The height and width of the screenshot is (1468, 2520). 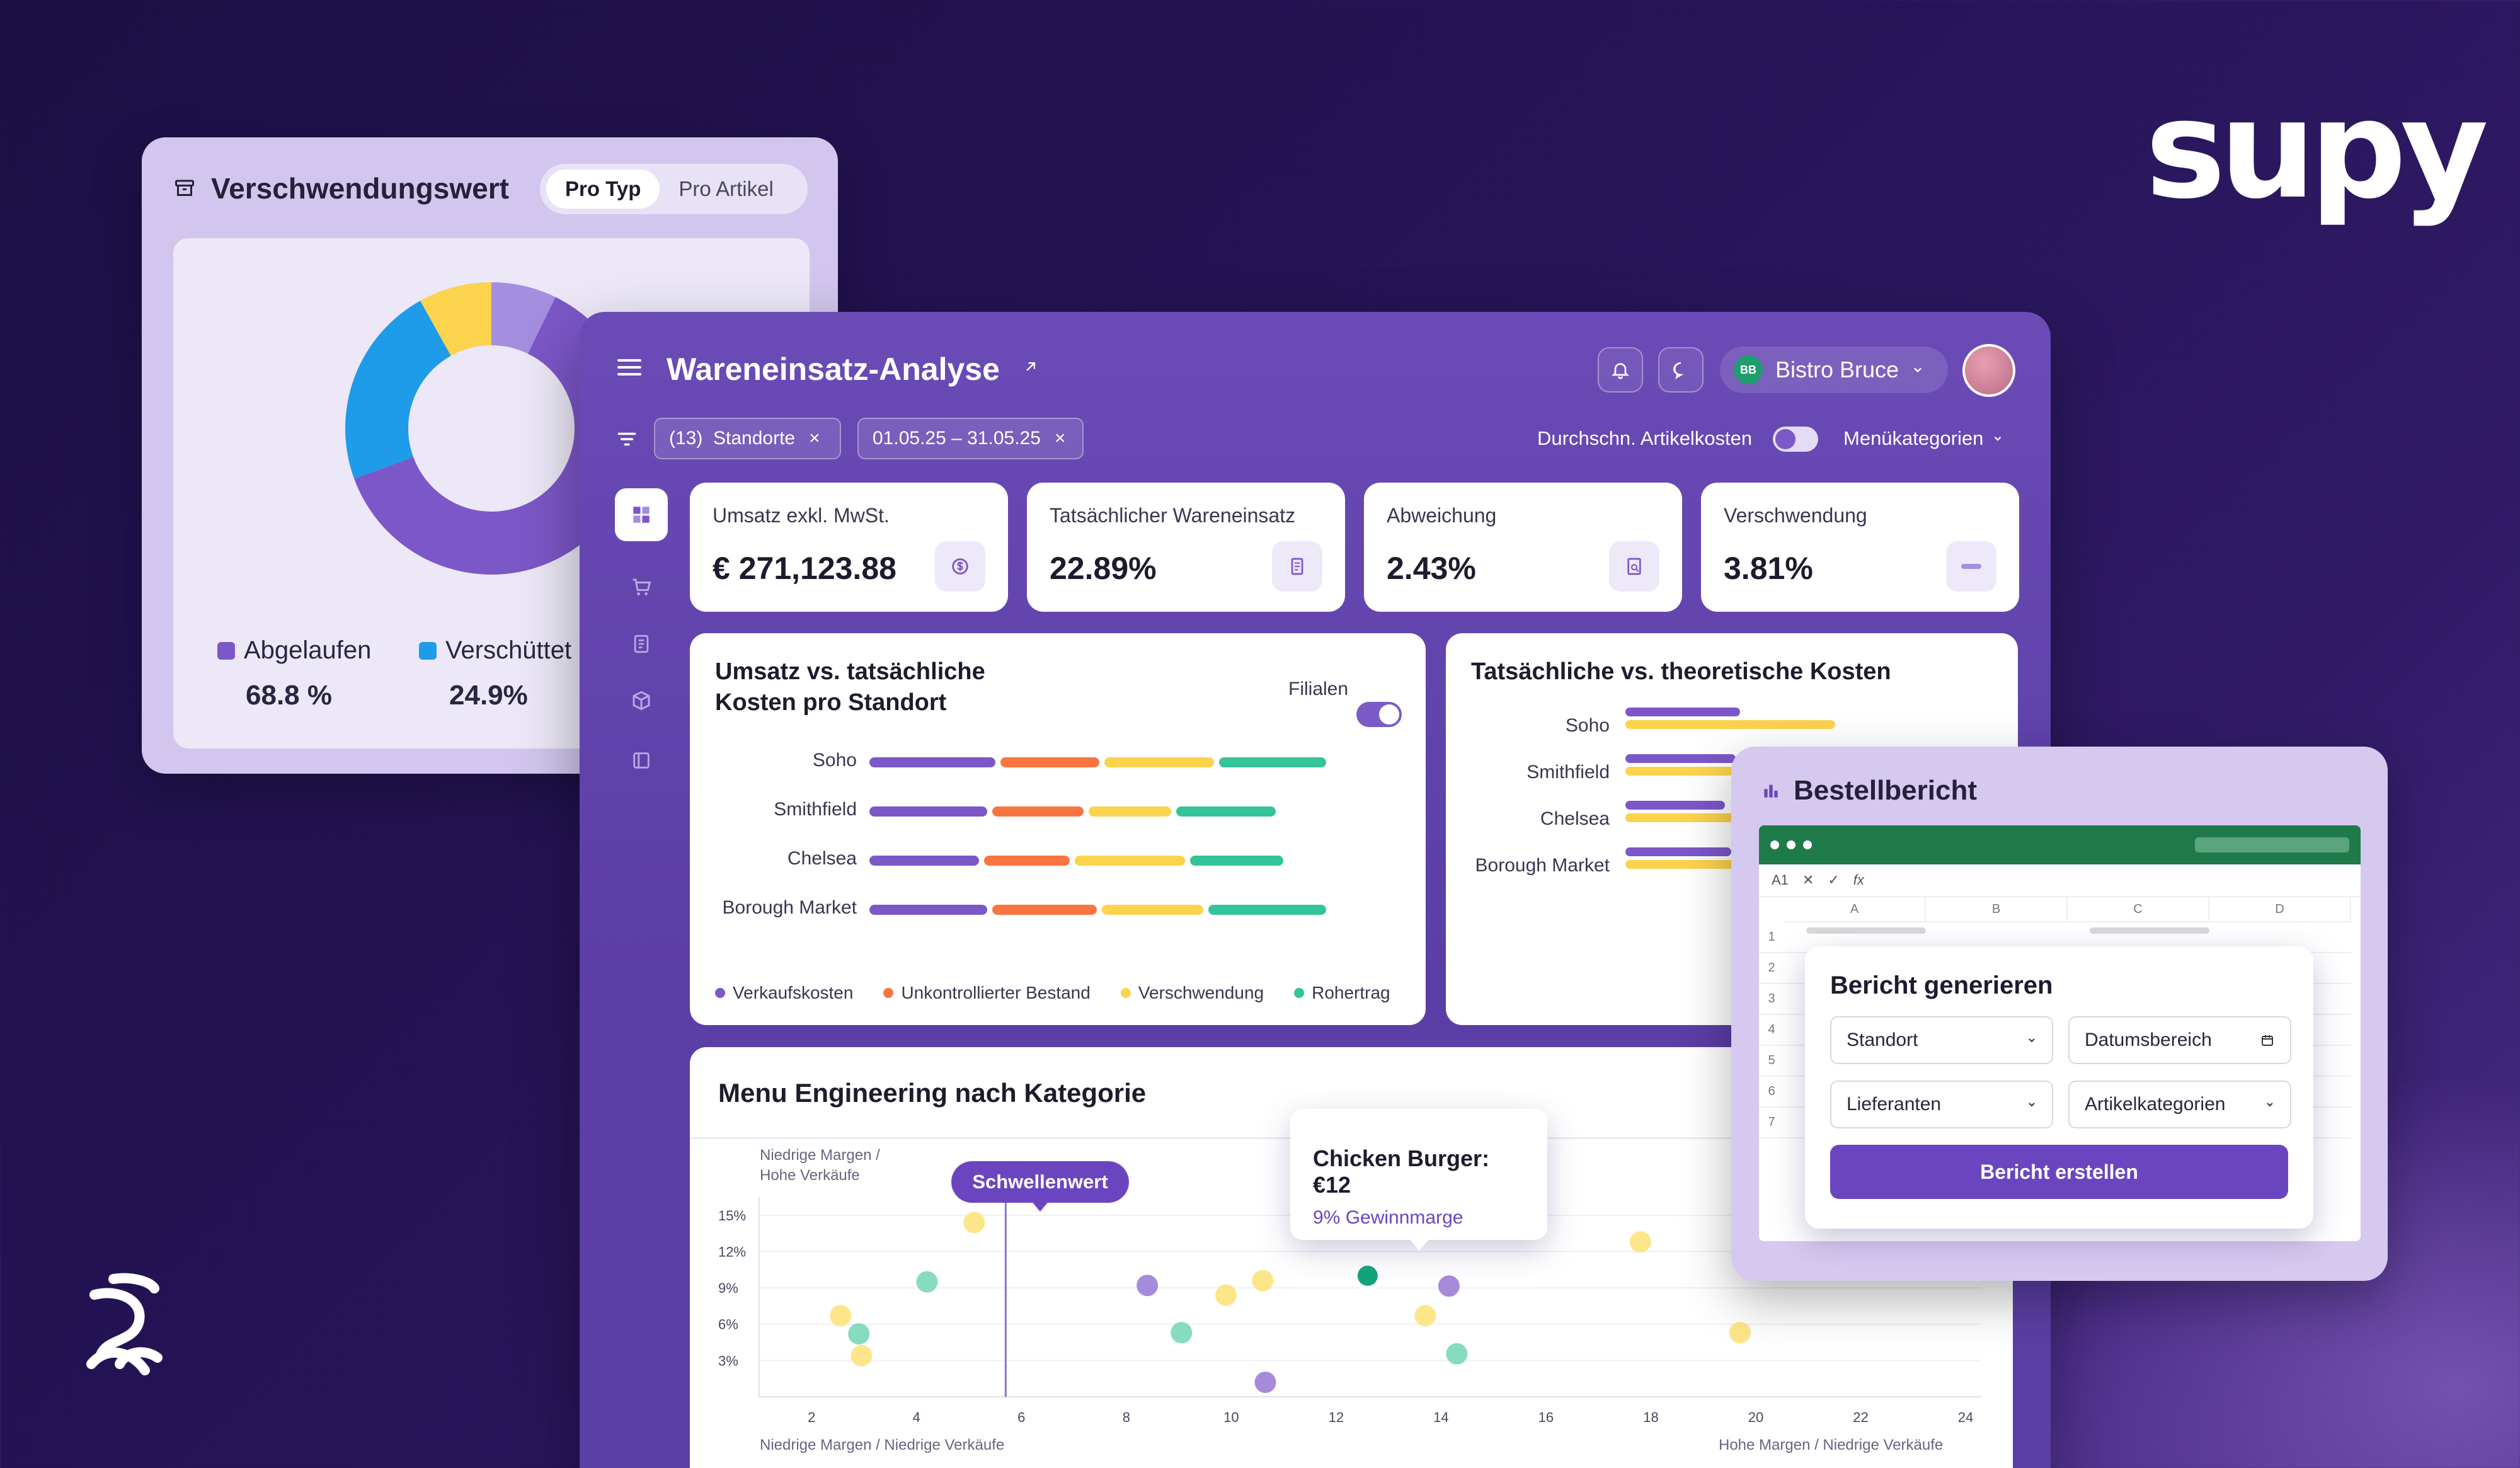 What do you see at coordinates (1855, 909) in the screenshot?
I see `column-header: A` at bounding box center [1855, 909].